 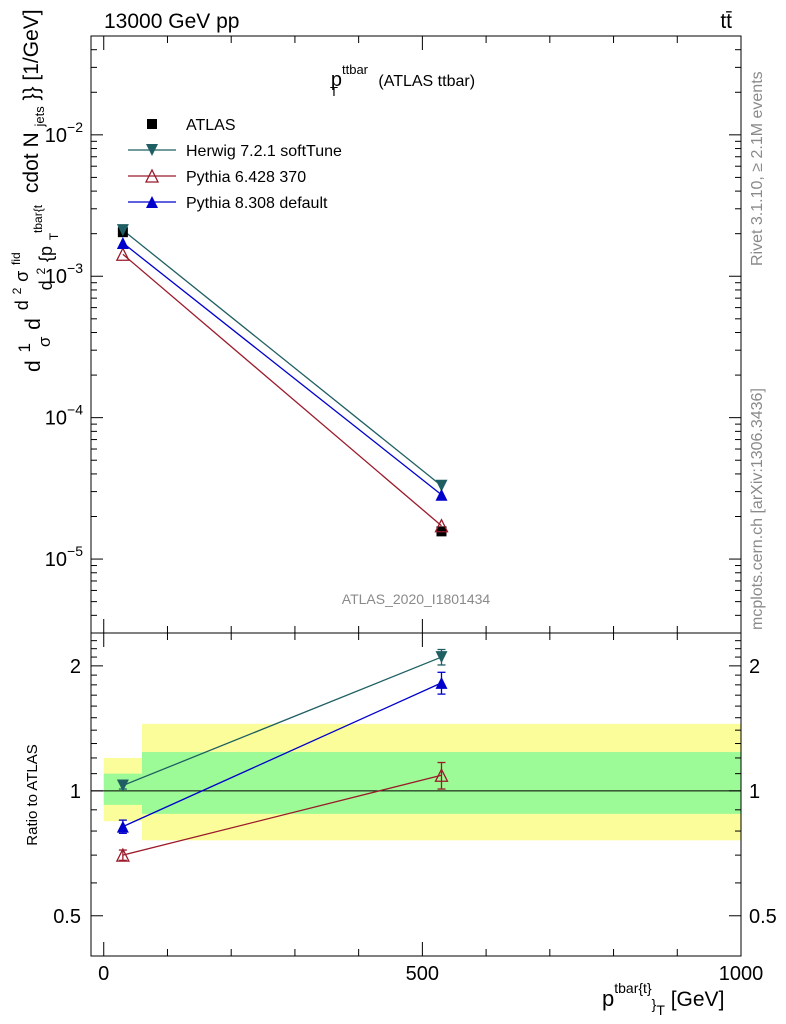 I want to click on main-title: pttbar T (ATLAS ttbar), so click(x=402, y=80).